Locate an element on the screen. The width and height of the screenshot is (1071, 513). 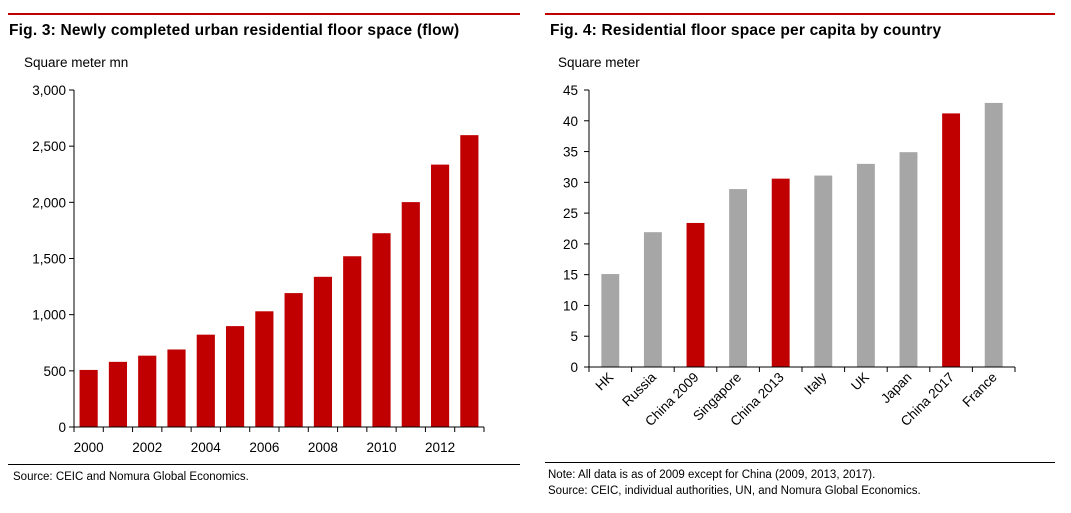
figure-3-top-rule is located at coordinates (264, 14).